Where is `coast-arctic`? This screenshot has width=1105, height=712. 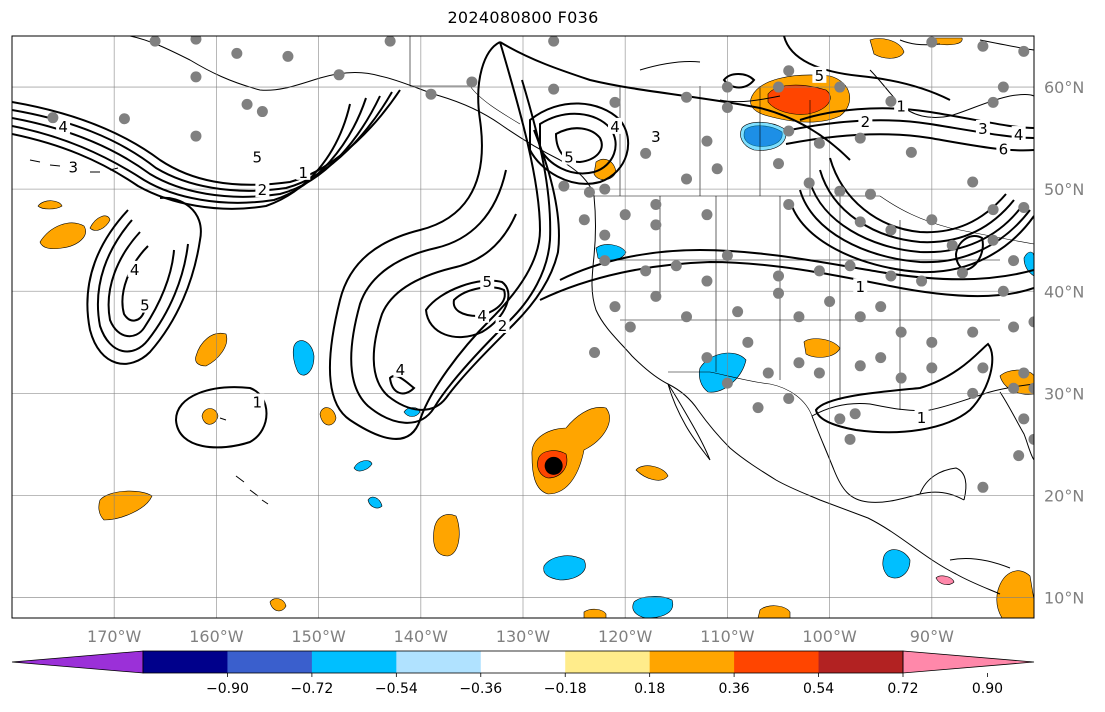
coast-arctic is located at coordinates (836, 71).